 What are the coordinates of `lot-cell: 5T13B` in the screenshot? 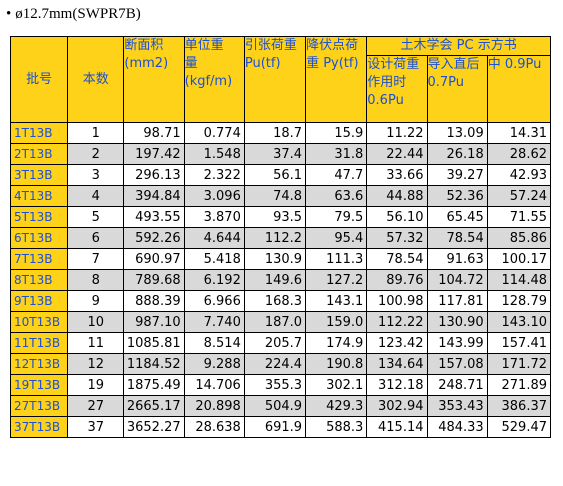 It's located at (39, 217).